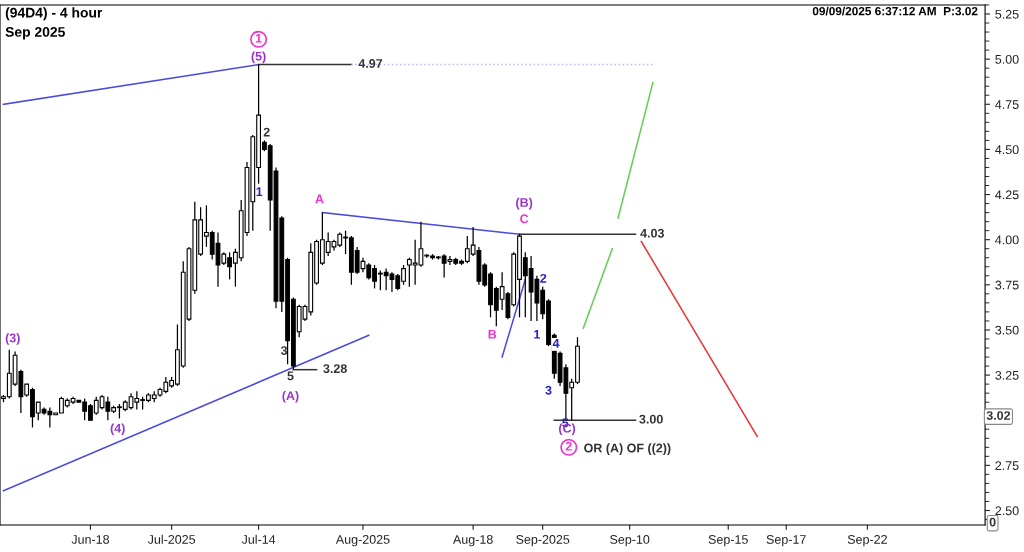 Image resolution: width=1024 pixels, height=552 pixels. What do you see at coordinates (90, 539) in the screenshot?
I see `x-tick-label: Jun-18` at bounding box center [90, 539].